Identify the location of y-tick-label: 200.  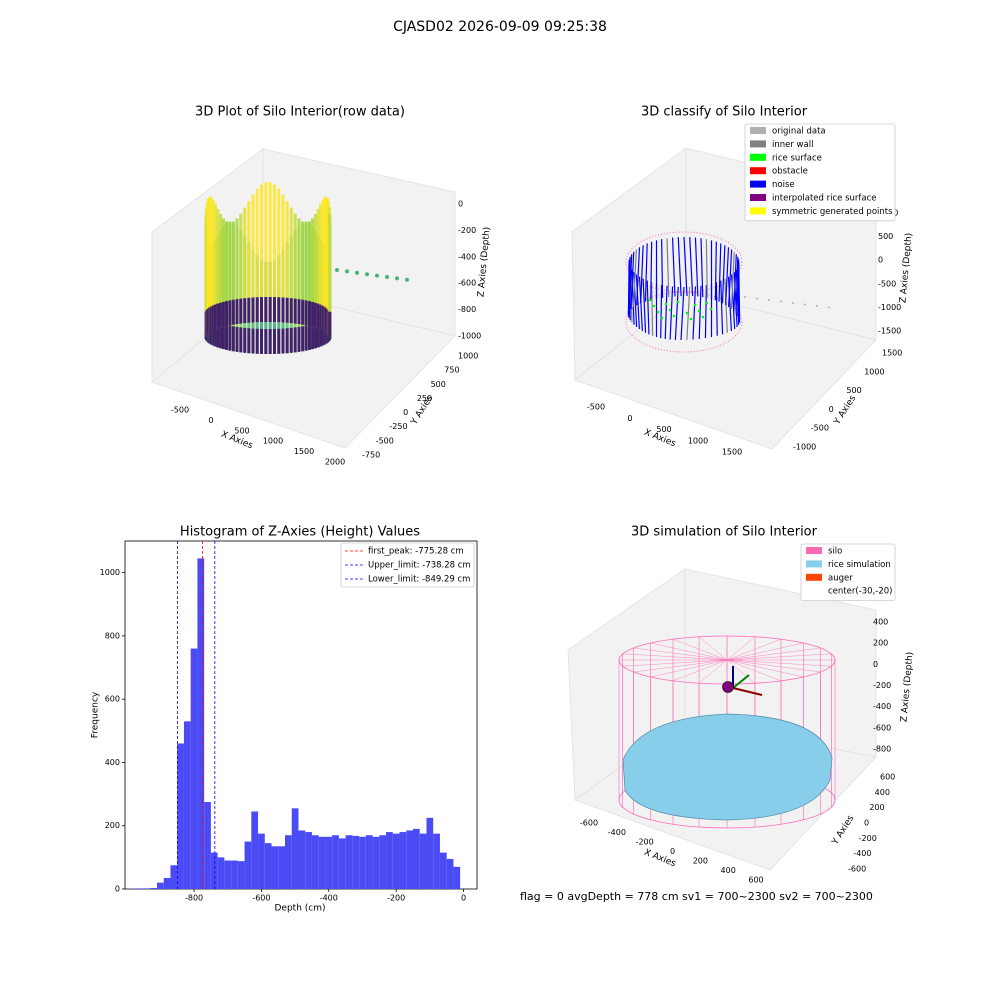
(876, 807).